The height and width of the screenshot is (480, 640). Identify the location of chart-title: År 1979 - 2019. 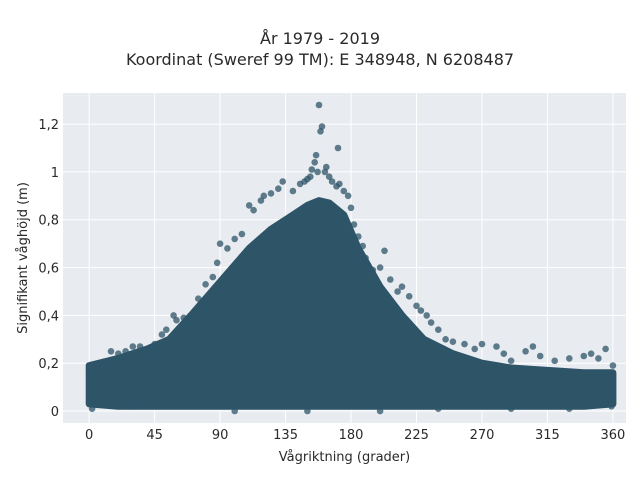
(320, 38).